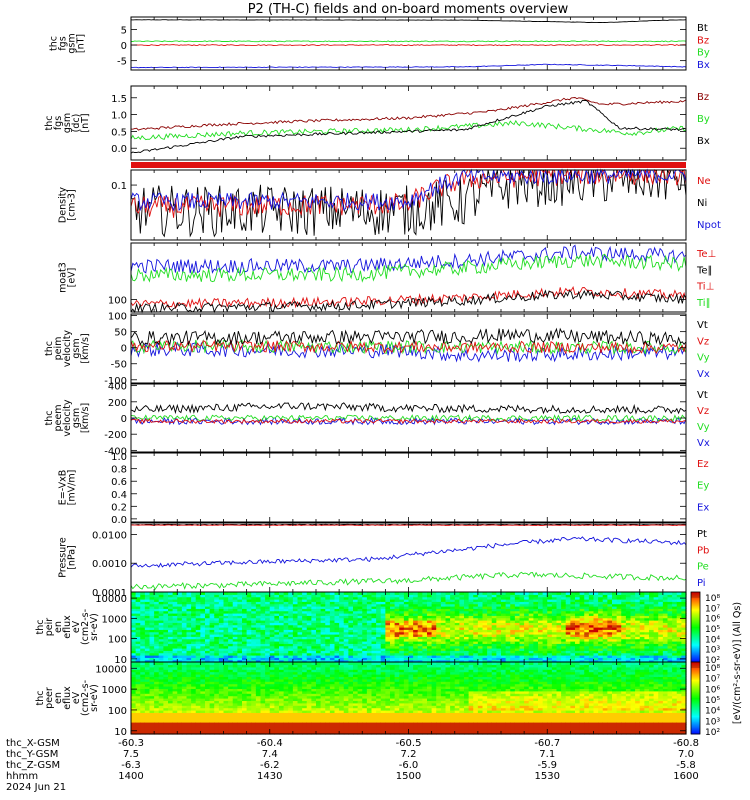 The image size is (750, 800). What do you see at coordinates (54, 43) in the screenshot?
I see `y-axis-label: thc` at bounding box center [54, 43].